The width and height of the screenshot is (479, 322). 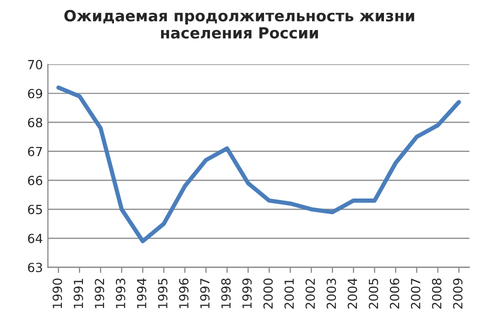 I want to click on x-tick-label: 1990, so click(x=57, y=293).